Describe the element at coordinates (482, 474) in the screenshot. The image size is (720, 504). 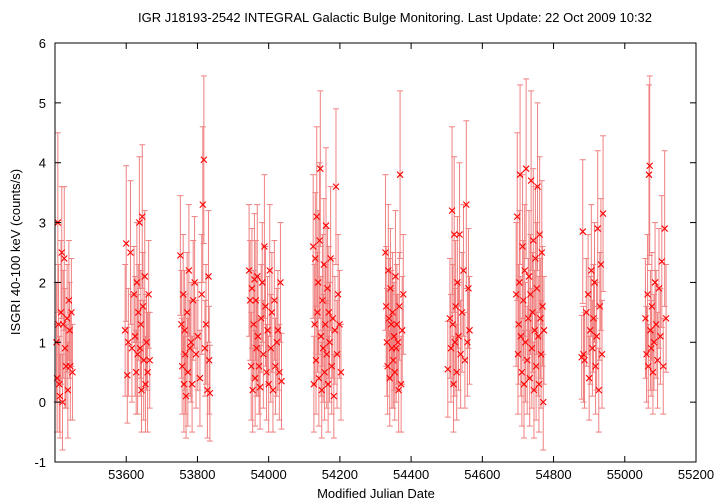
I see `x-tick-label: 54600` at that location.